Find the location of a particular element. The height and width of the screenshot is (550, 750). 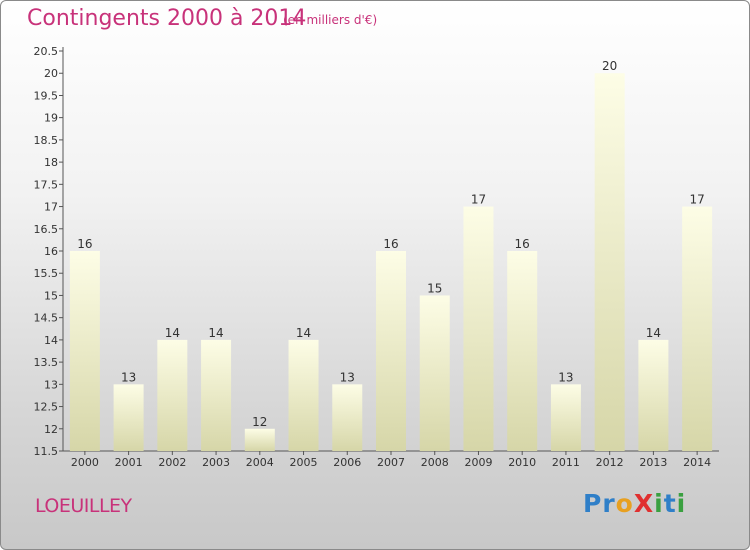

y-tick-label: 18 is located at coordinates (51, 162).